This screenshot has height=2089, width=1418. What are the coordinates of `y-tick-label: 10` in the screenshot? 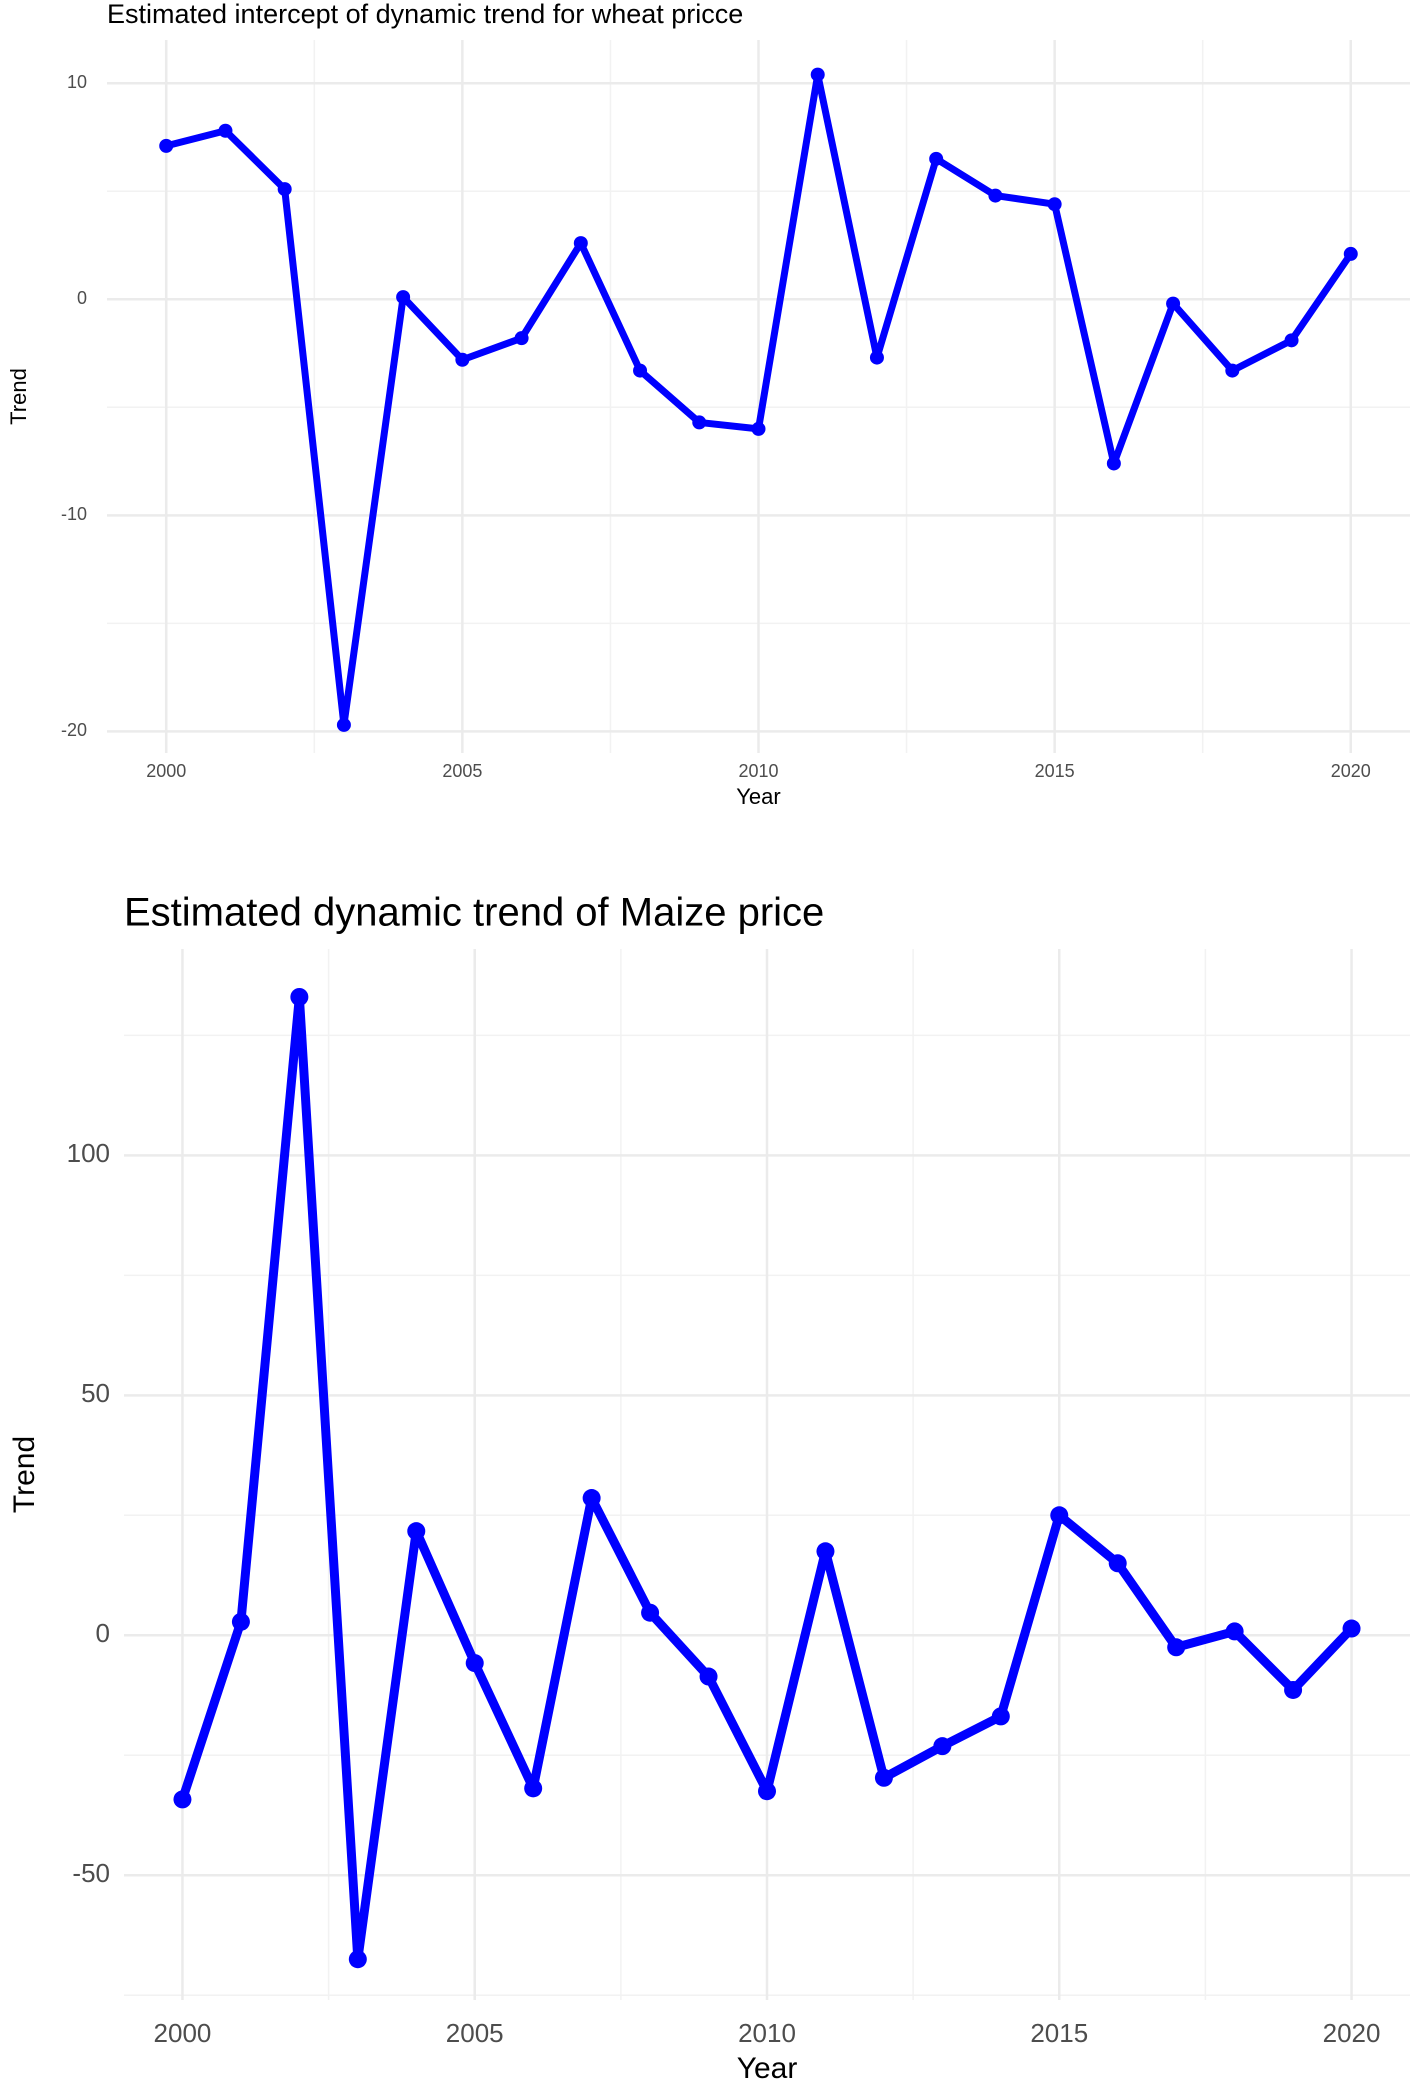 It's located at (77, 82).